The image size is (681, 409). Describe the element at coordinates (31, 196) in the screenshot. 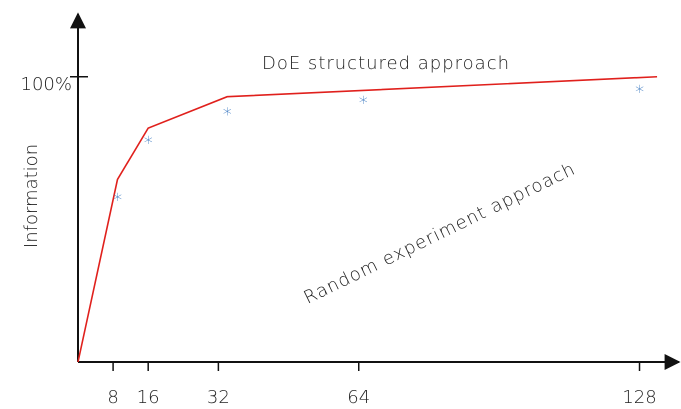

I see `y-axis-label: Information` at that location.